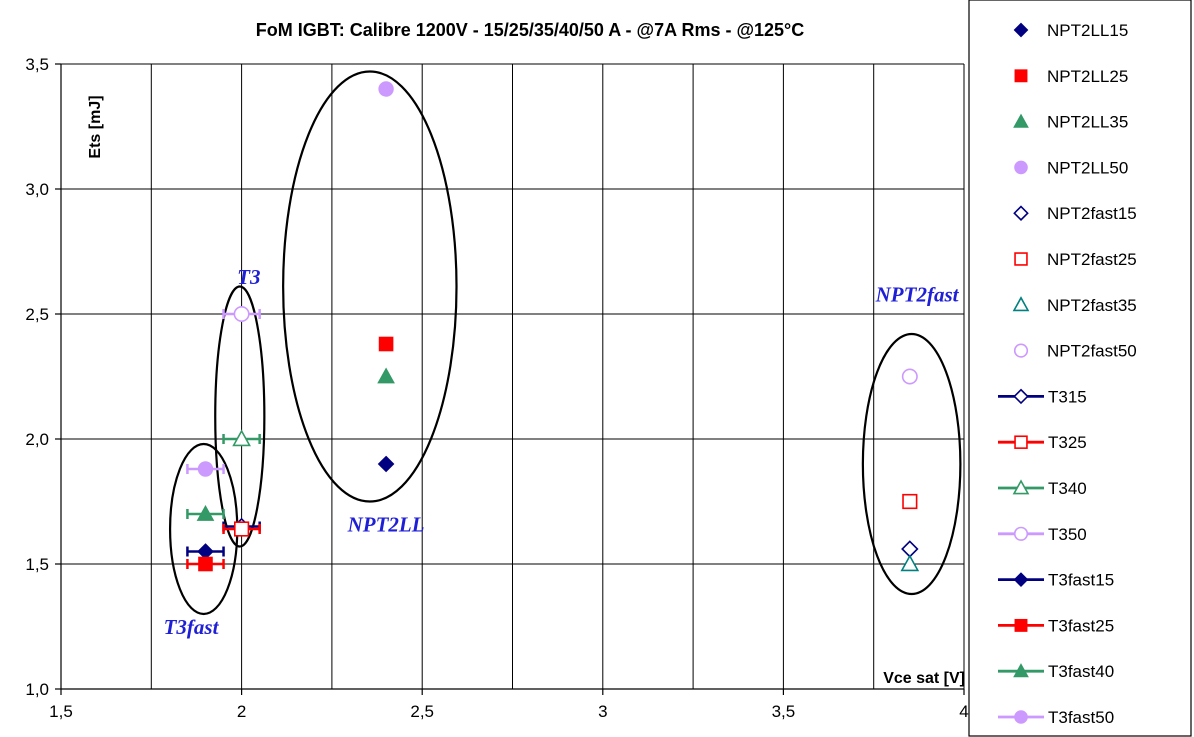  Describe the element at coordinates (1067, 488) in the screenshot. I see `legend-label: T340` at that location.